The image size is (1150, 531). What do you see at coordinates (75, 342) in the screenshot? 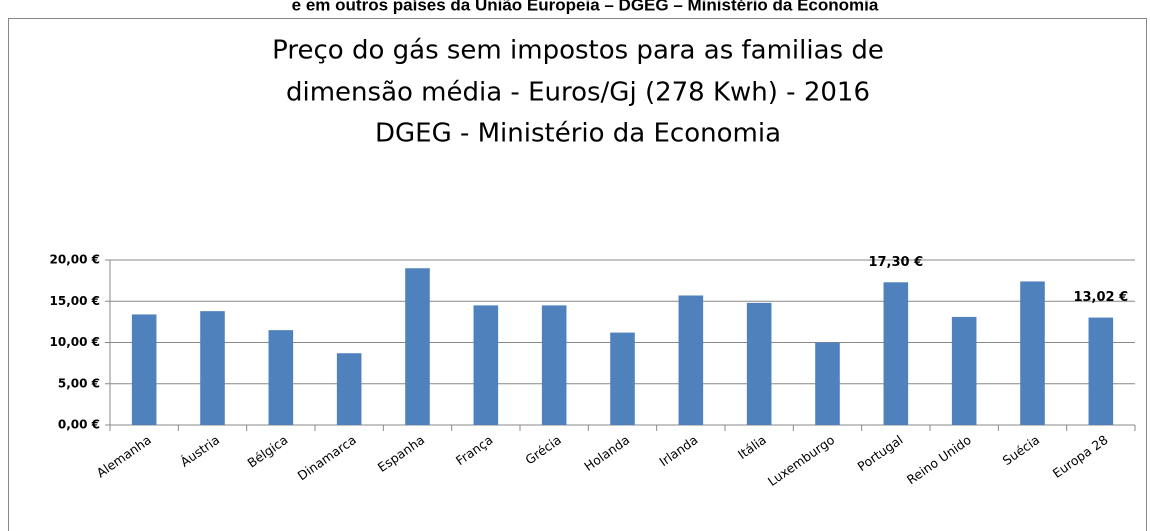
I see `y-tick-label: 10,00 €` at bounding box center [75, 342].